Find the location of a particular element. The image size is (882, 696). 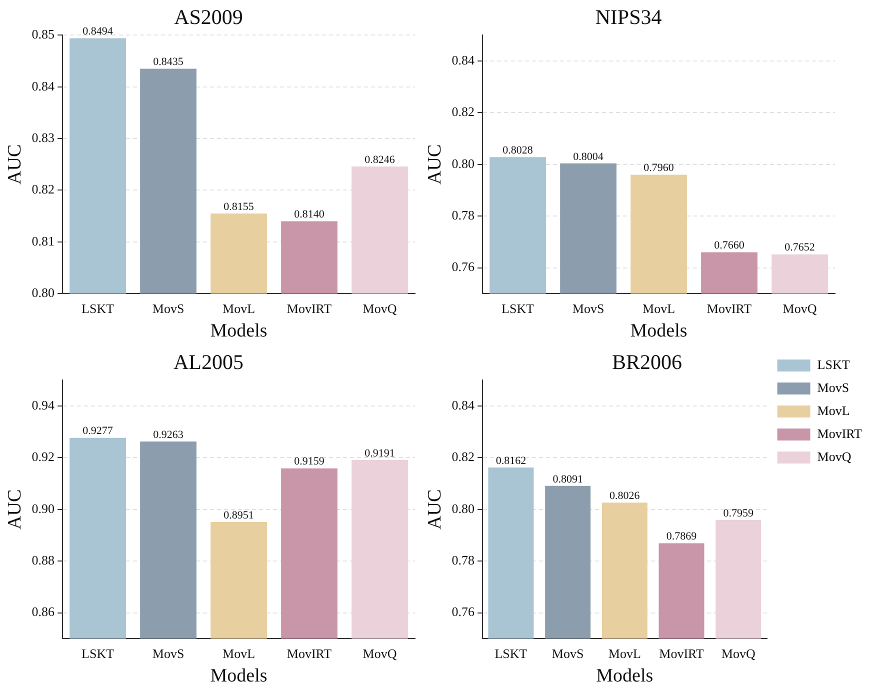

chart-title: AL2005 is located at coordinates (209, 362).